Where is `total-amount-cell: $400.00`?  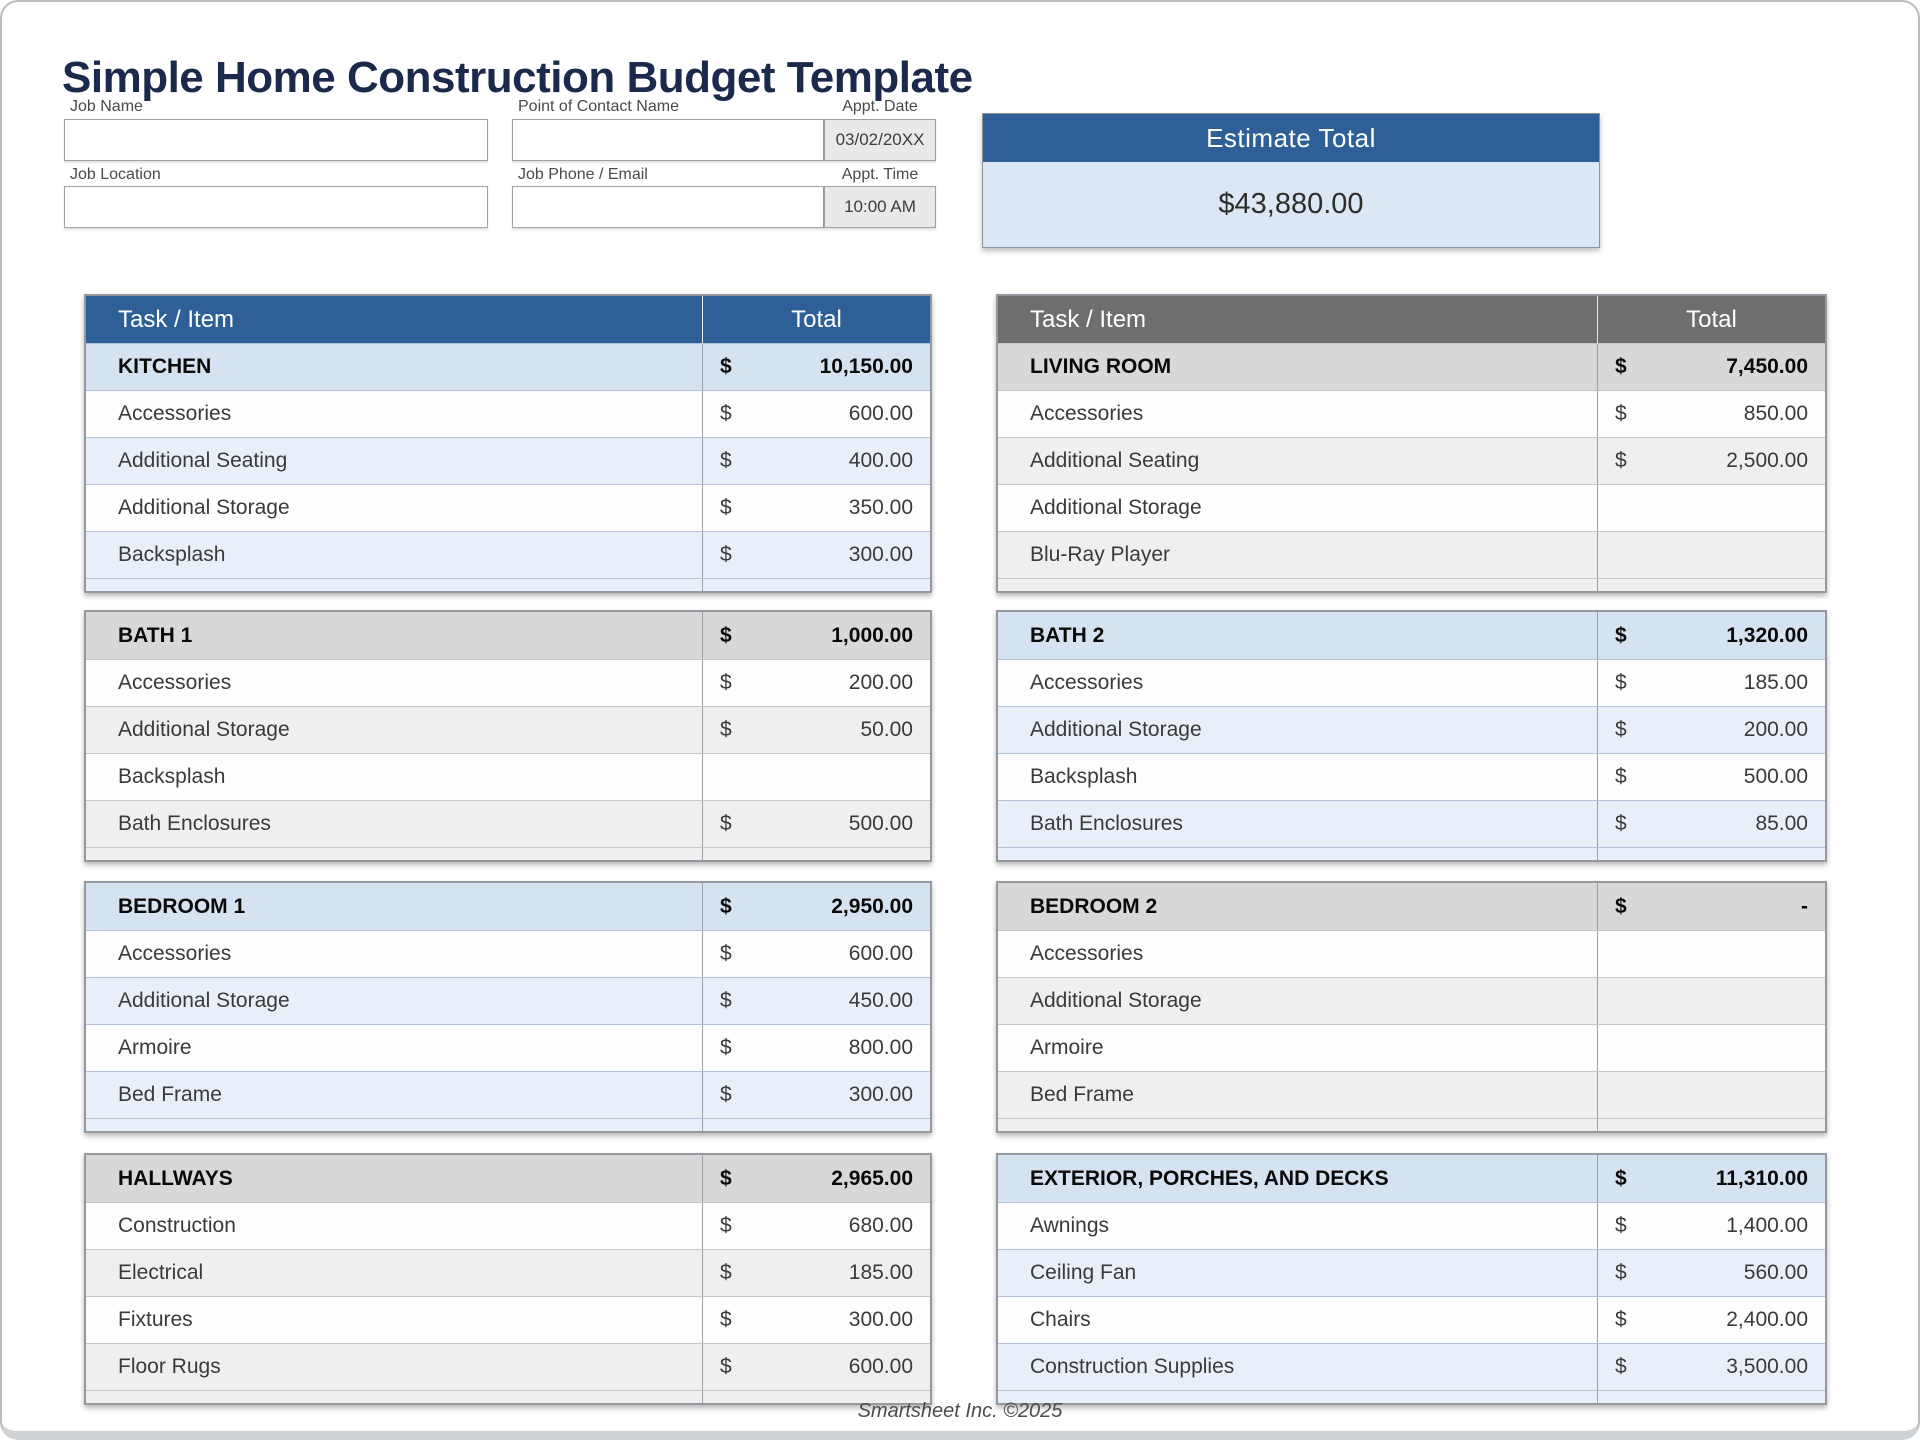
total-amount-cell: $400.00 is located at coordinates (816, 461).